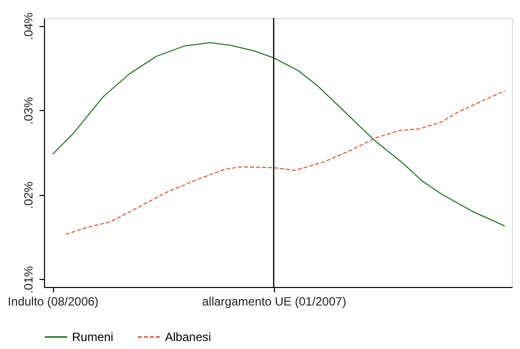 The width and height of the screenshot is (520, 349). Describe the element at coordinates (274, 301) in the screenshot. I see `x-tick-label: allargamento UE (01/2007)` at that location.